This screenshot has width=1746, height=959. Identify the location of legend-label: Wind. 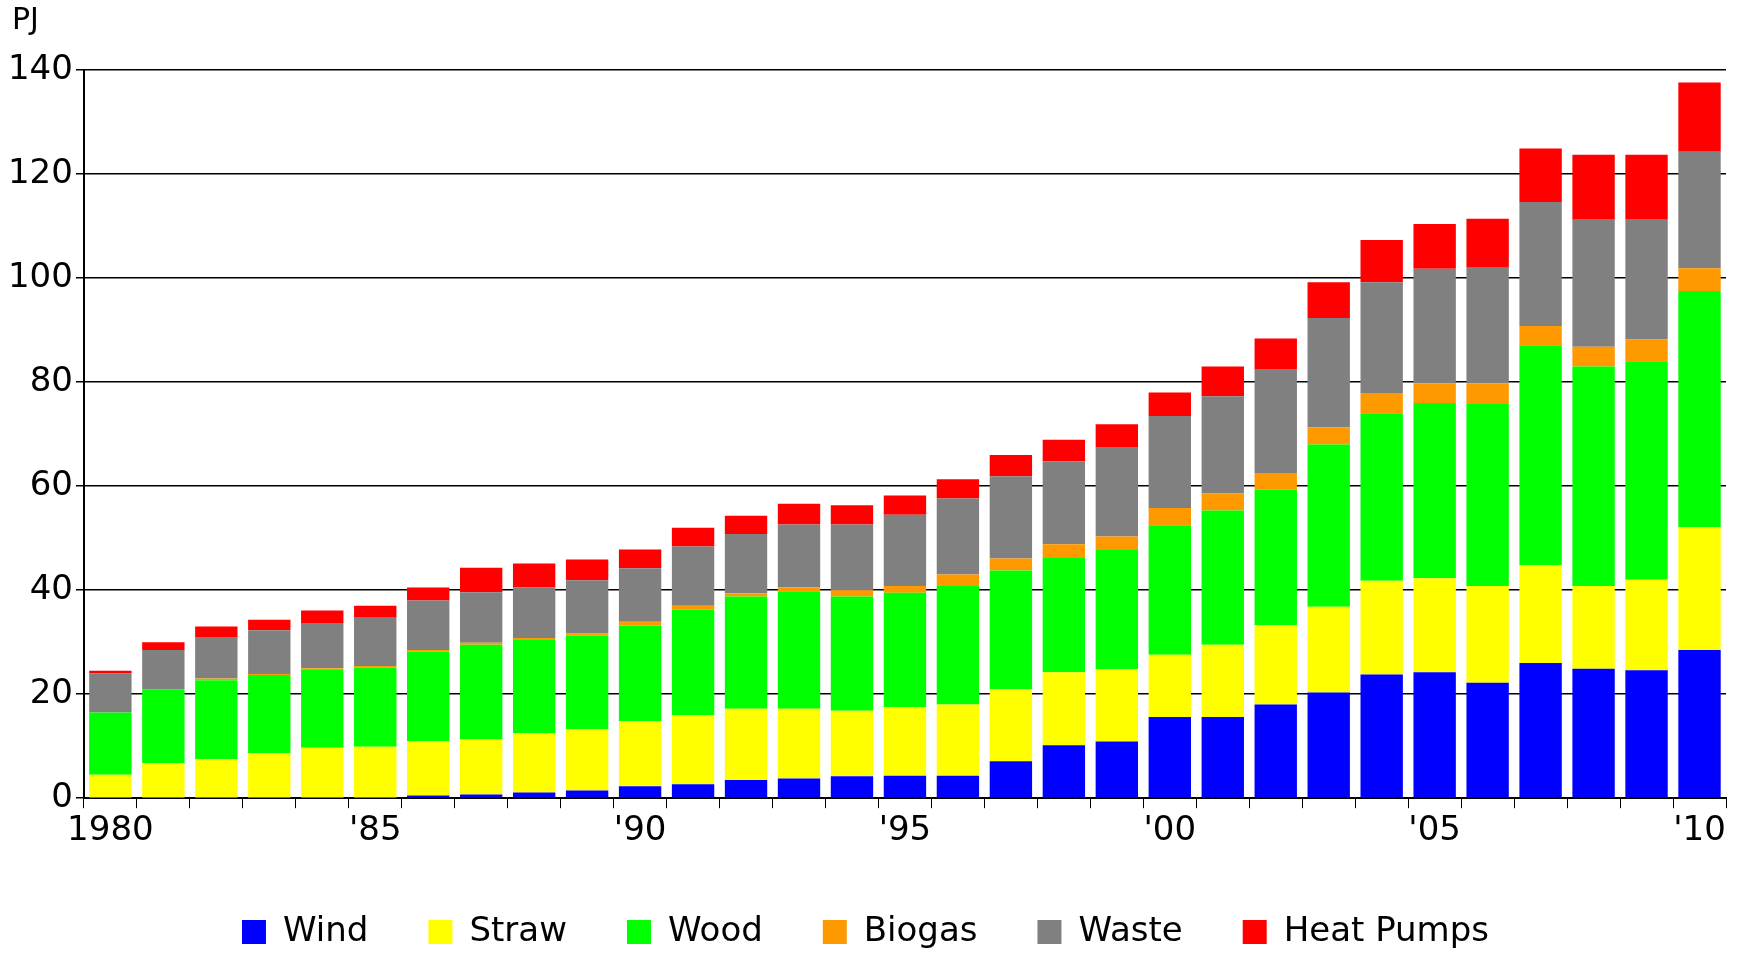
(325, 928).